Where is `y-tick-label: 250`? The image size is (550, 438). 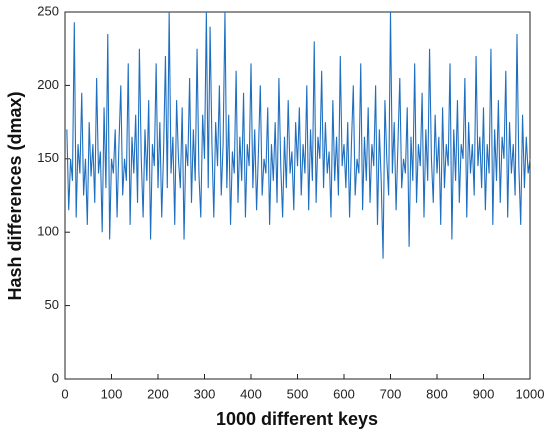 y-tick-label: 250 is located at coordinates (48, 10).